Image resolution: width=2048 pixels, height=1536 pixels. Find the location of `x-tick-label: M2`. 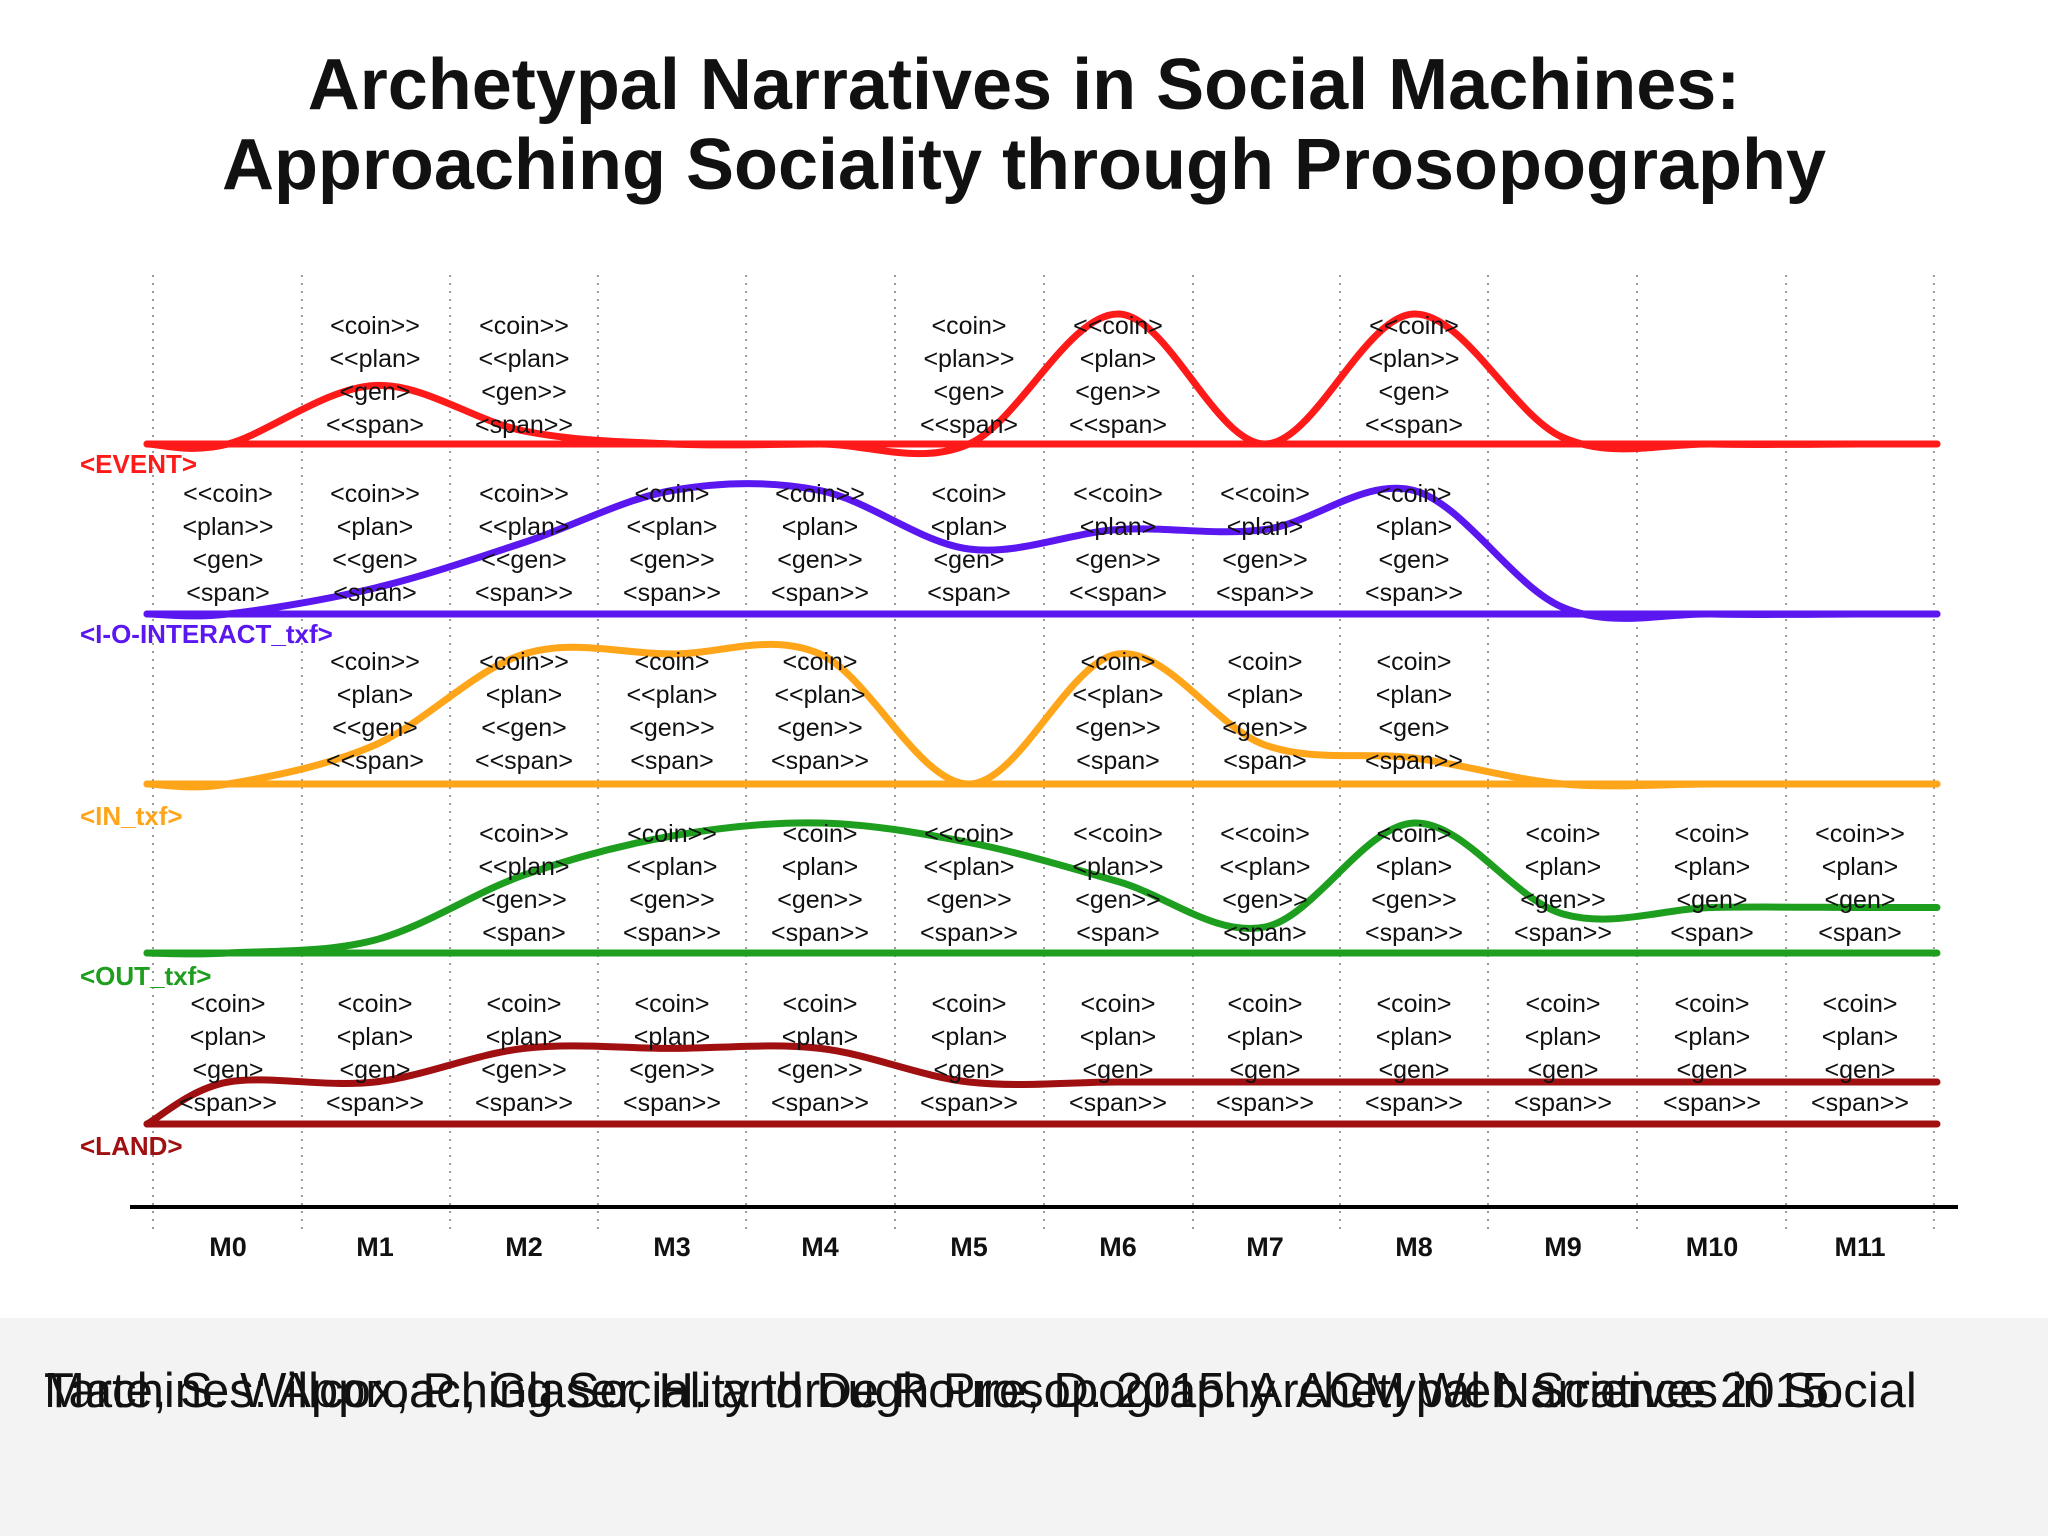

x-tick-label: M2 is located at coordinates (524, 1247).